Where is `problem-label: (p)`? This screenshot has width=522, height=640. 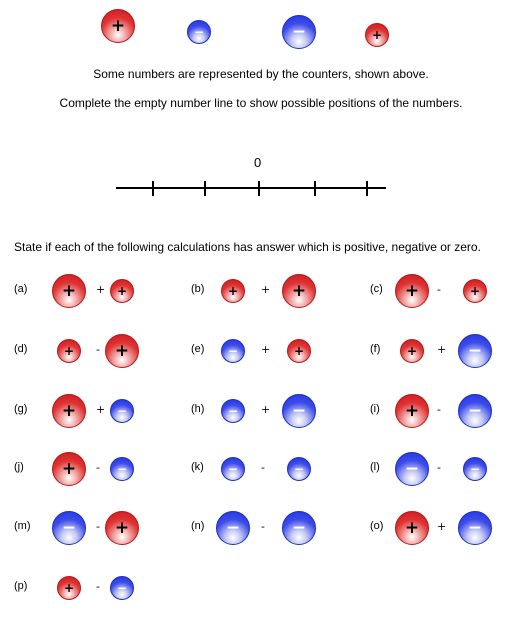 problem-label: (p) is located at coordinates (21, 586).